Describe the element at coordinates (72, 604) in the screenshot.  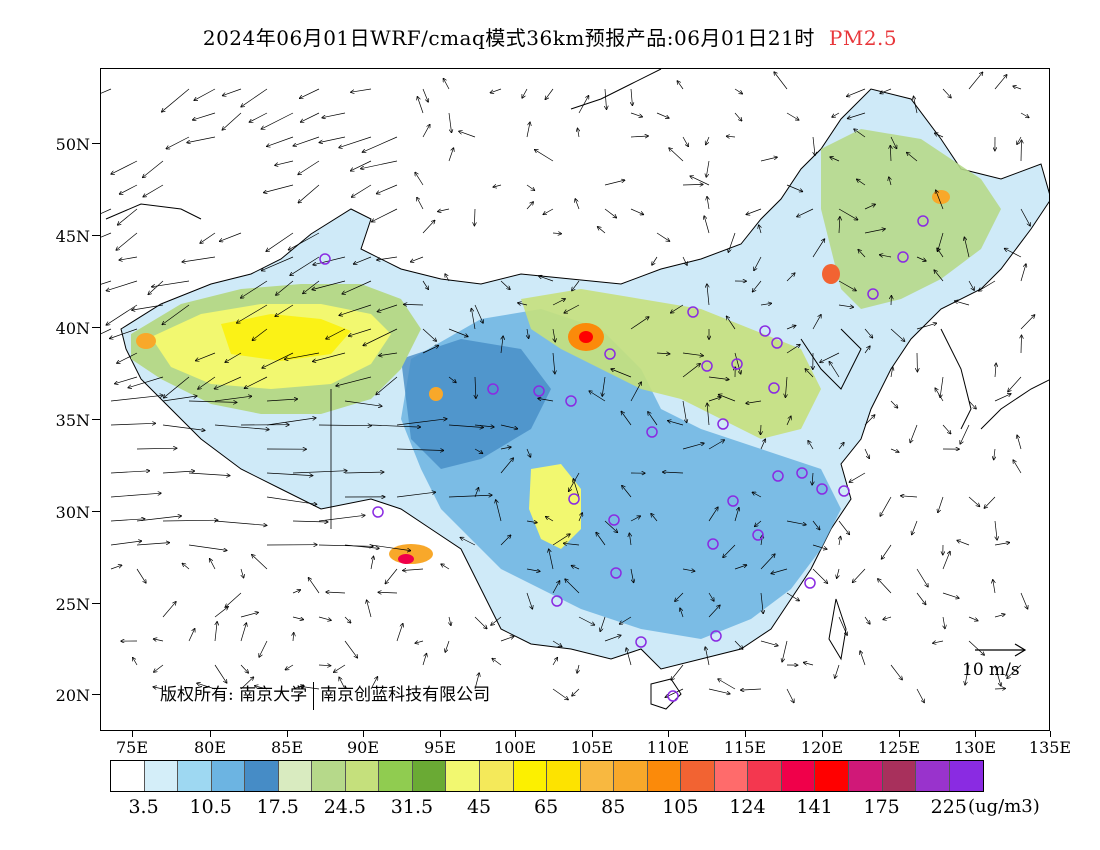
I see `lat-label-25n: 25N` at that location.